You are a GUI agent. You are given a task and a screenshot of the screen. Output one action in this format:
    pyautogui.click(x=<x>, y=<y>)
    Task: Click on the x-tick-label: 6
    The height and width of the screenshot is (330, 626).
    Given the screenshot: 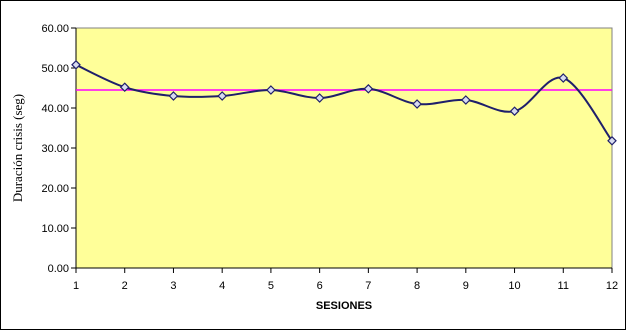 What is the action you would take?
    pyautogui.click(x=320, y=286)
    